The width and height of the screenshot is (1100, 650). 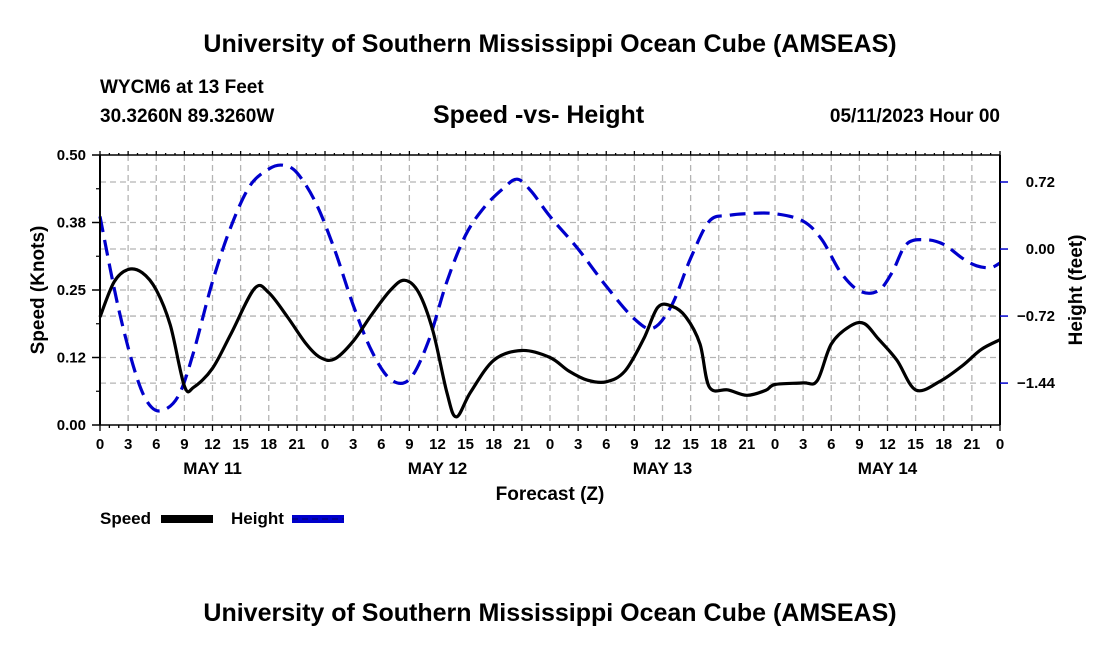 I want to click on y2-tick-label: 0.72, so click(x=1040, y=182).